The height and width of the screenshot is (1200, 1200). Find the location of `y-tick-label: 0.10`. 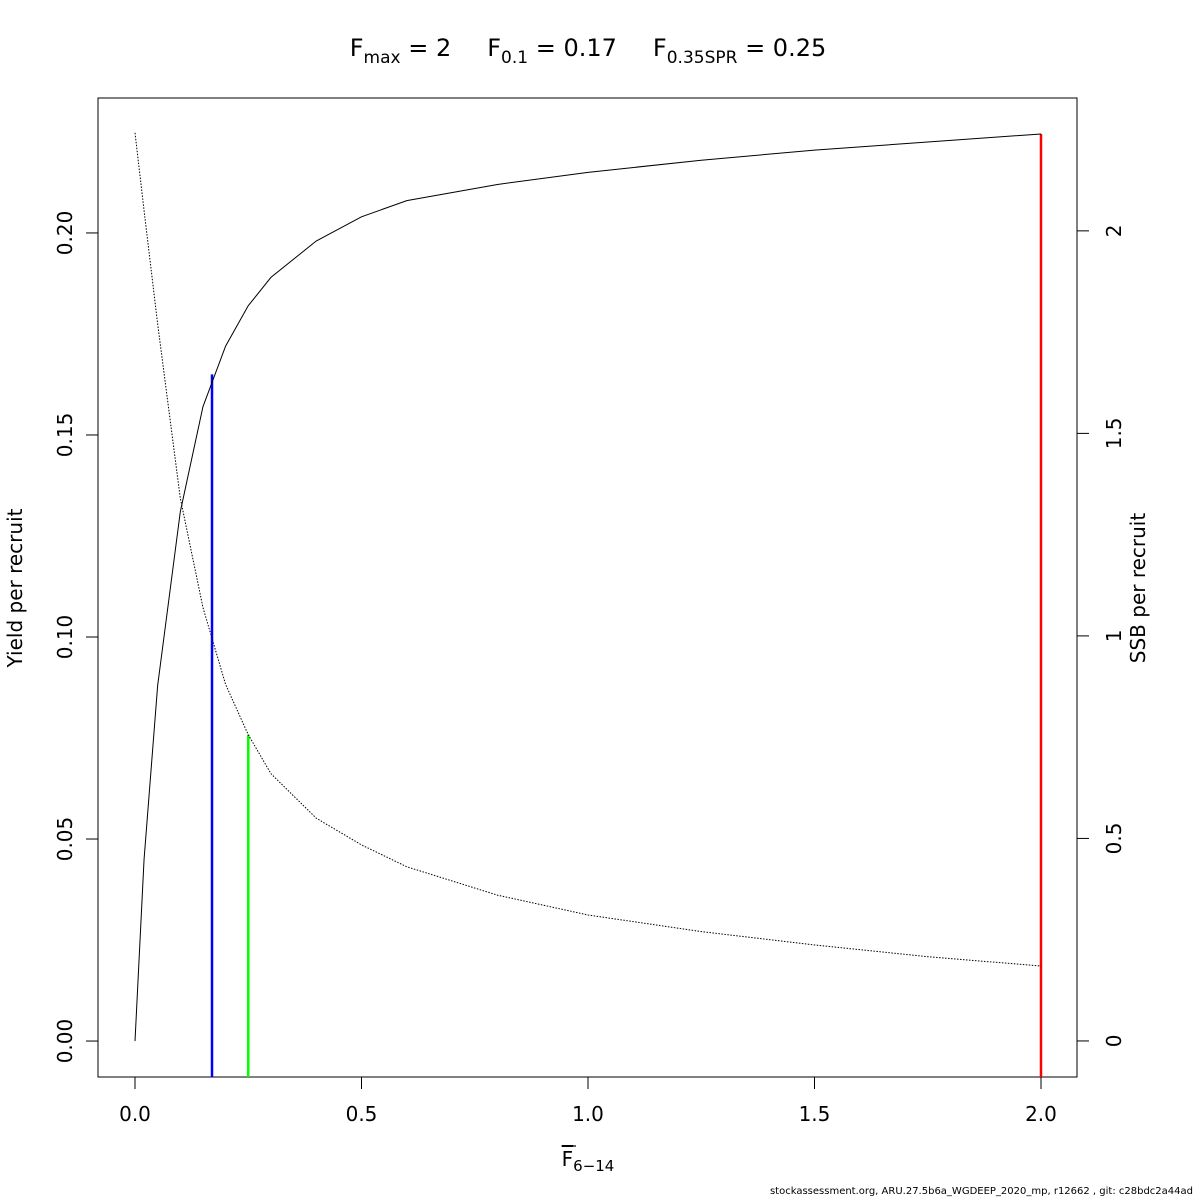

y-tick-label: 0.10 is located at coordinates (65, 637).